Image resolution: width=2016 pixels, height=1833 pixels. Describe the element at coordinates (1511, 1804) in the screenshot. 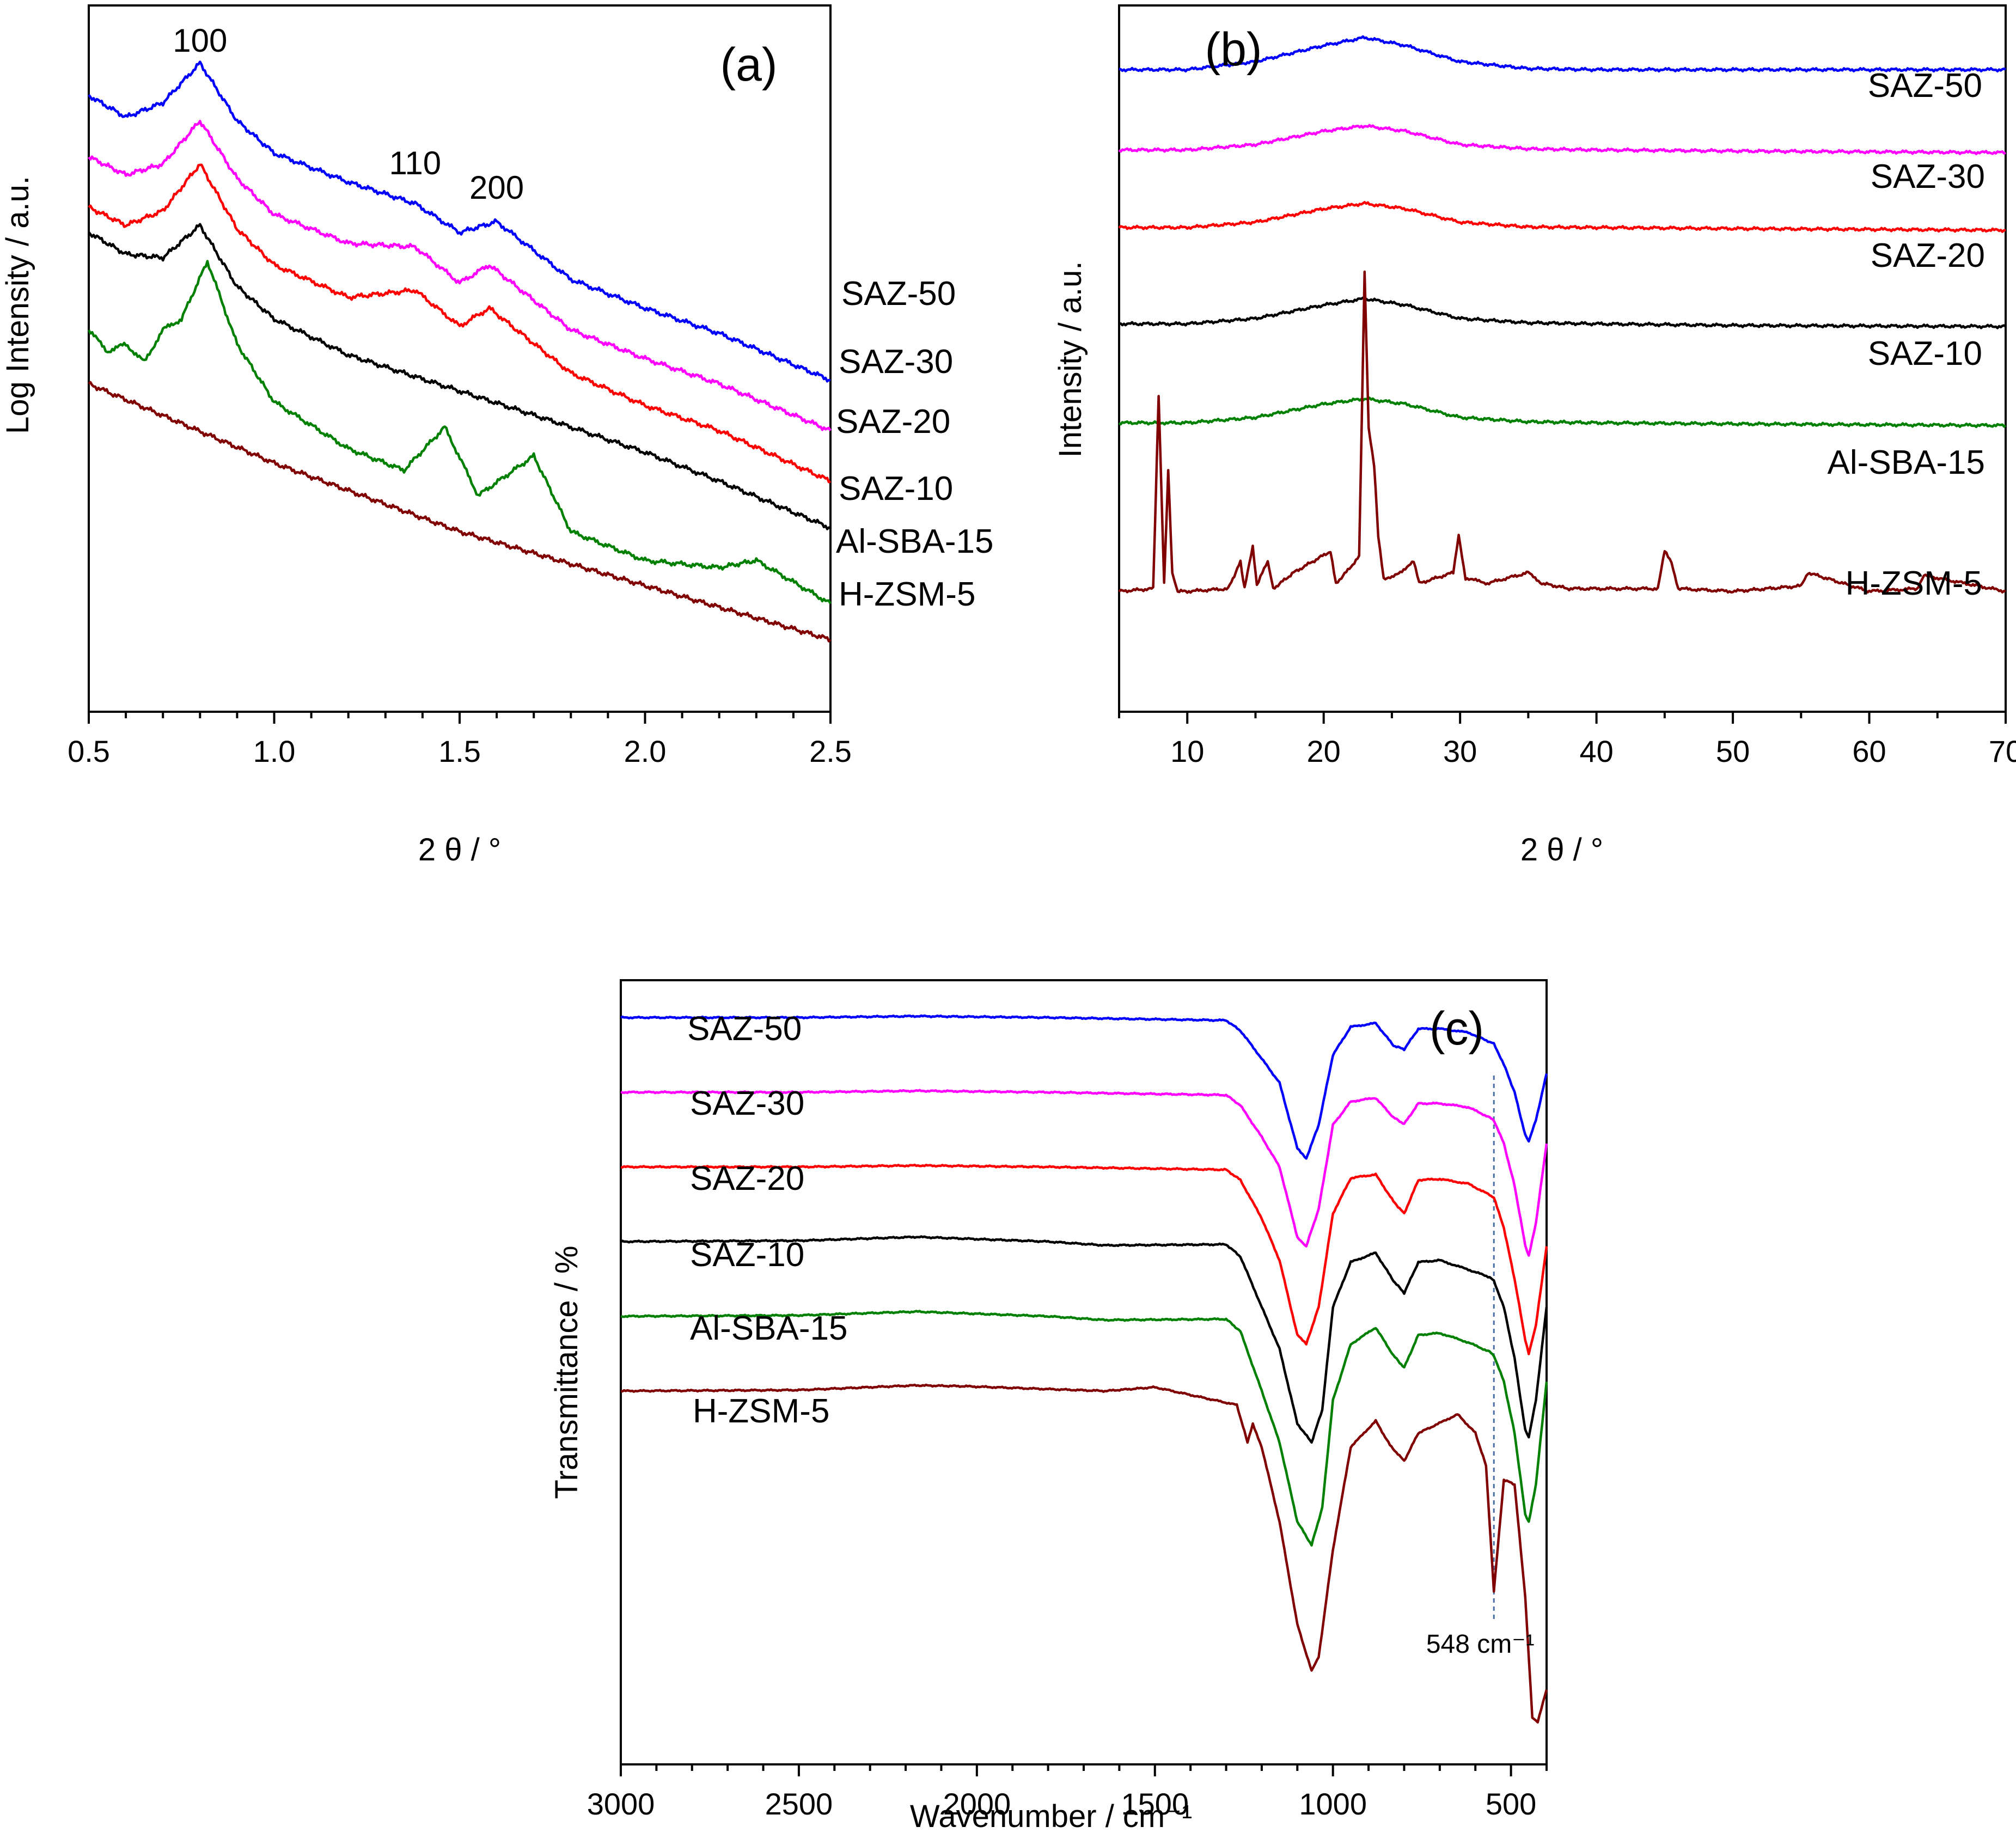

I see `panel-c-x-tick-label-500: 500` at that location.